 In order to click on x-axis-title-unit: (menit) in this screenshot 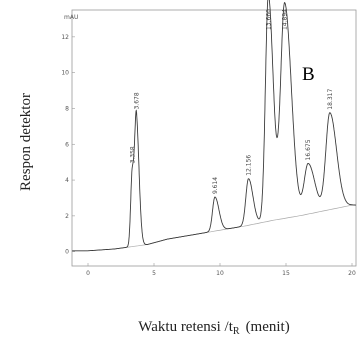, I will do `click(268, 327)`.